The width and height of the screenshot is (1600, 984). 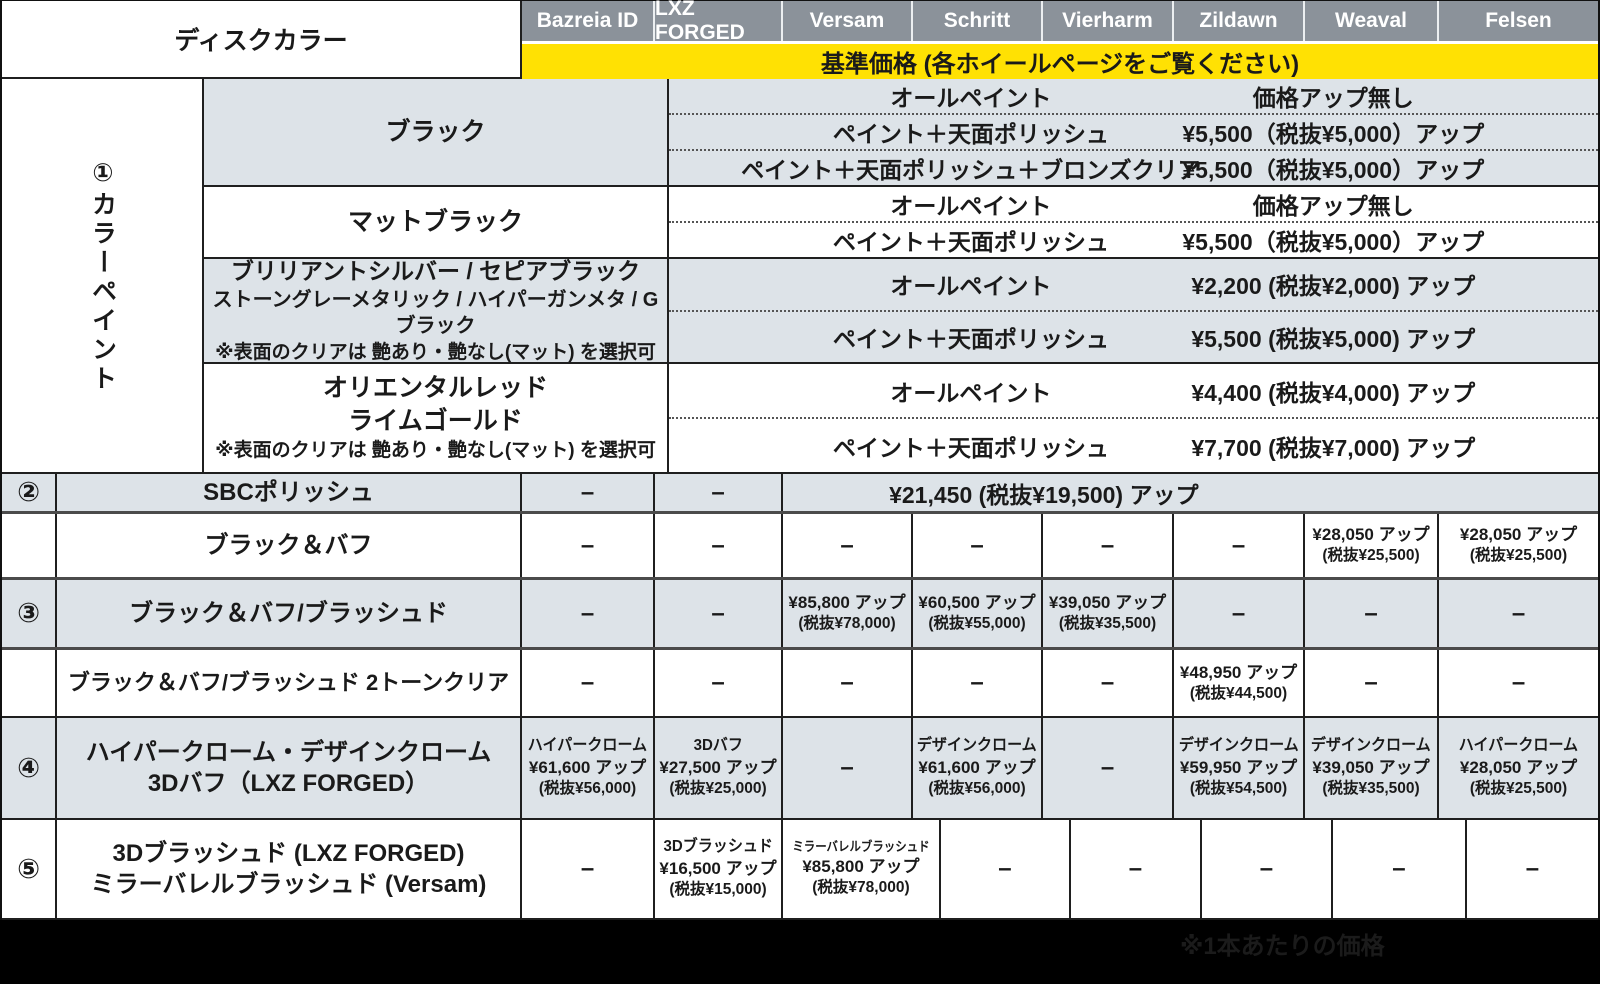 I want to click on row-black-label: ブラック, so click(x=436, y=132).